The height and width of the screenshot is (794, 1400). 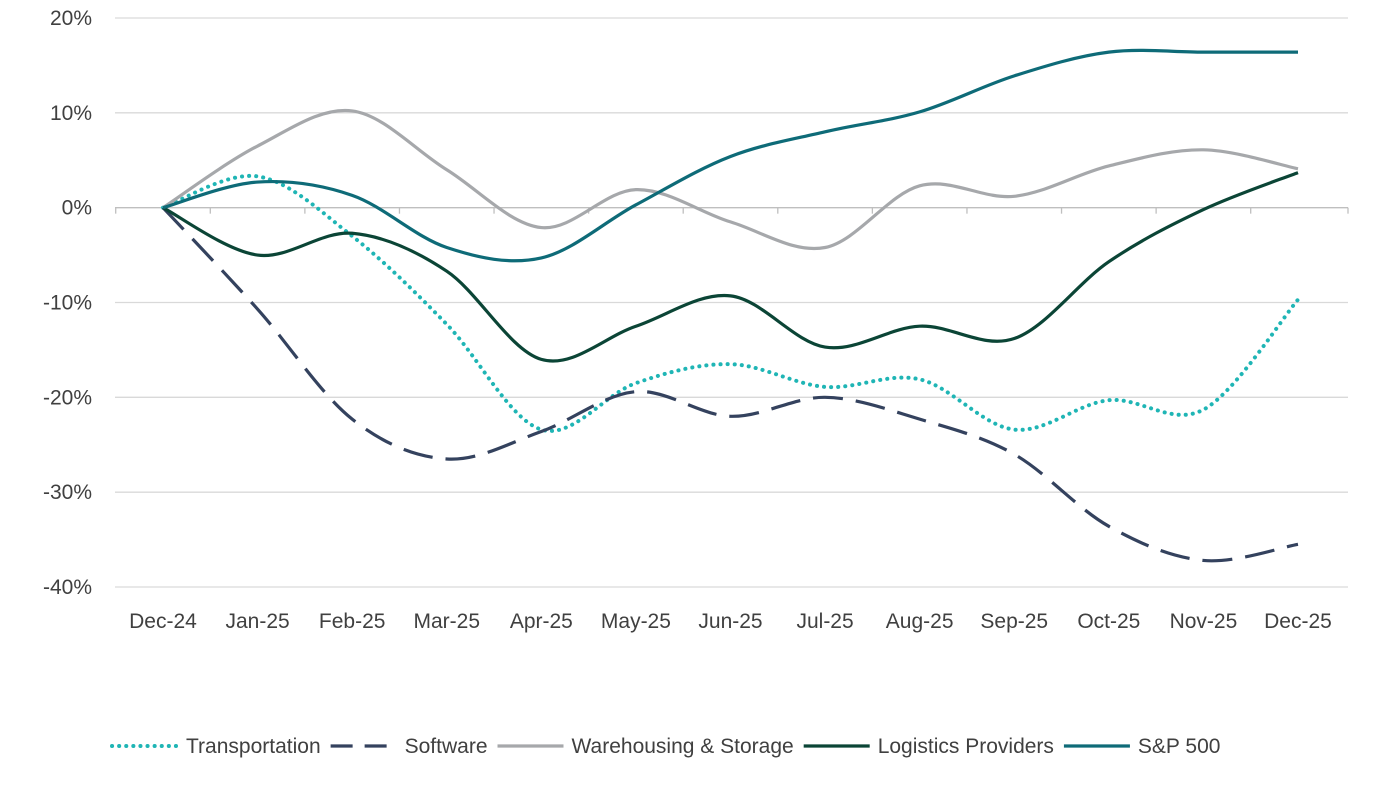 I want to click on x-tick-label: Jan-25, so click(x=257, y=621).